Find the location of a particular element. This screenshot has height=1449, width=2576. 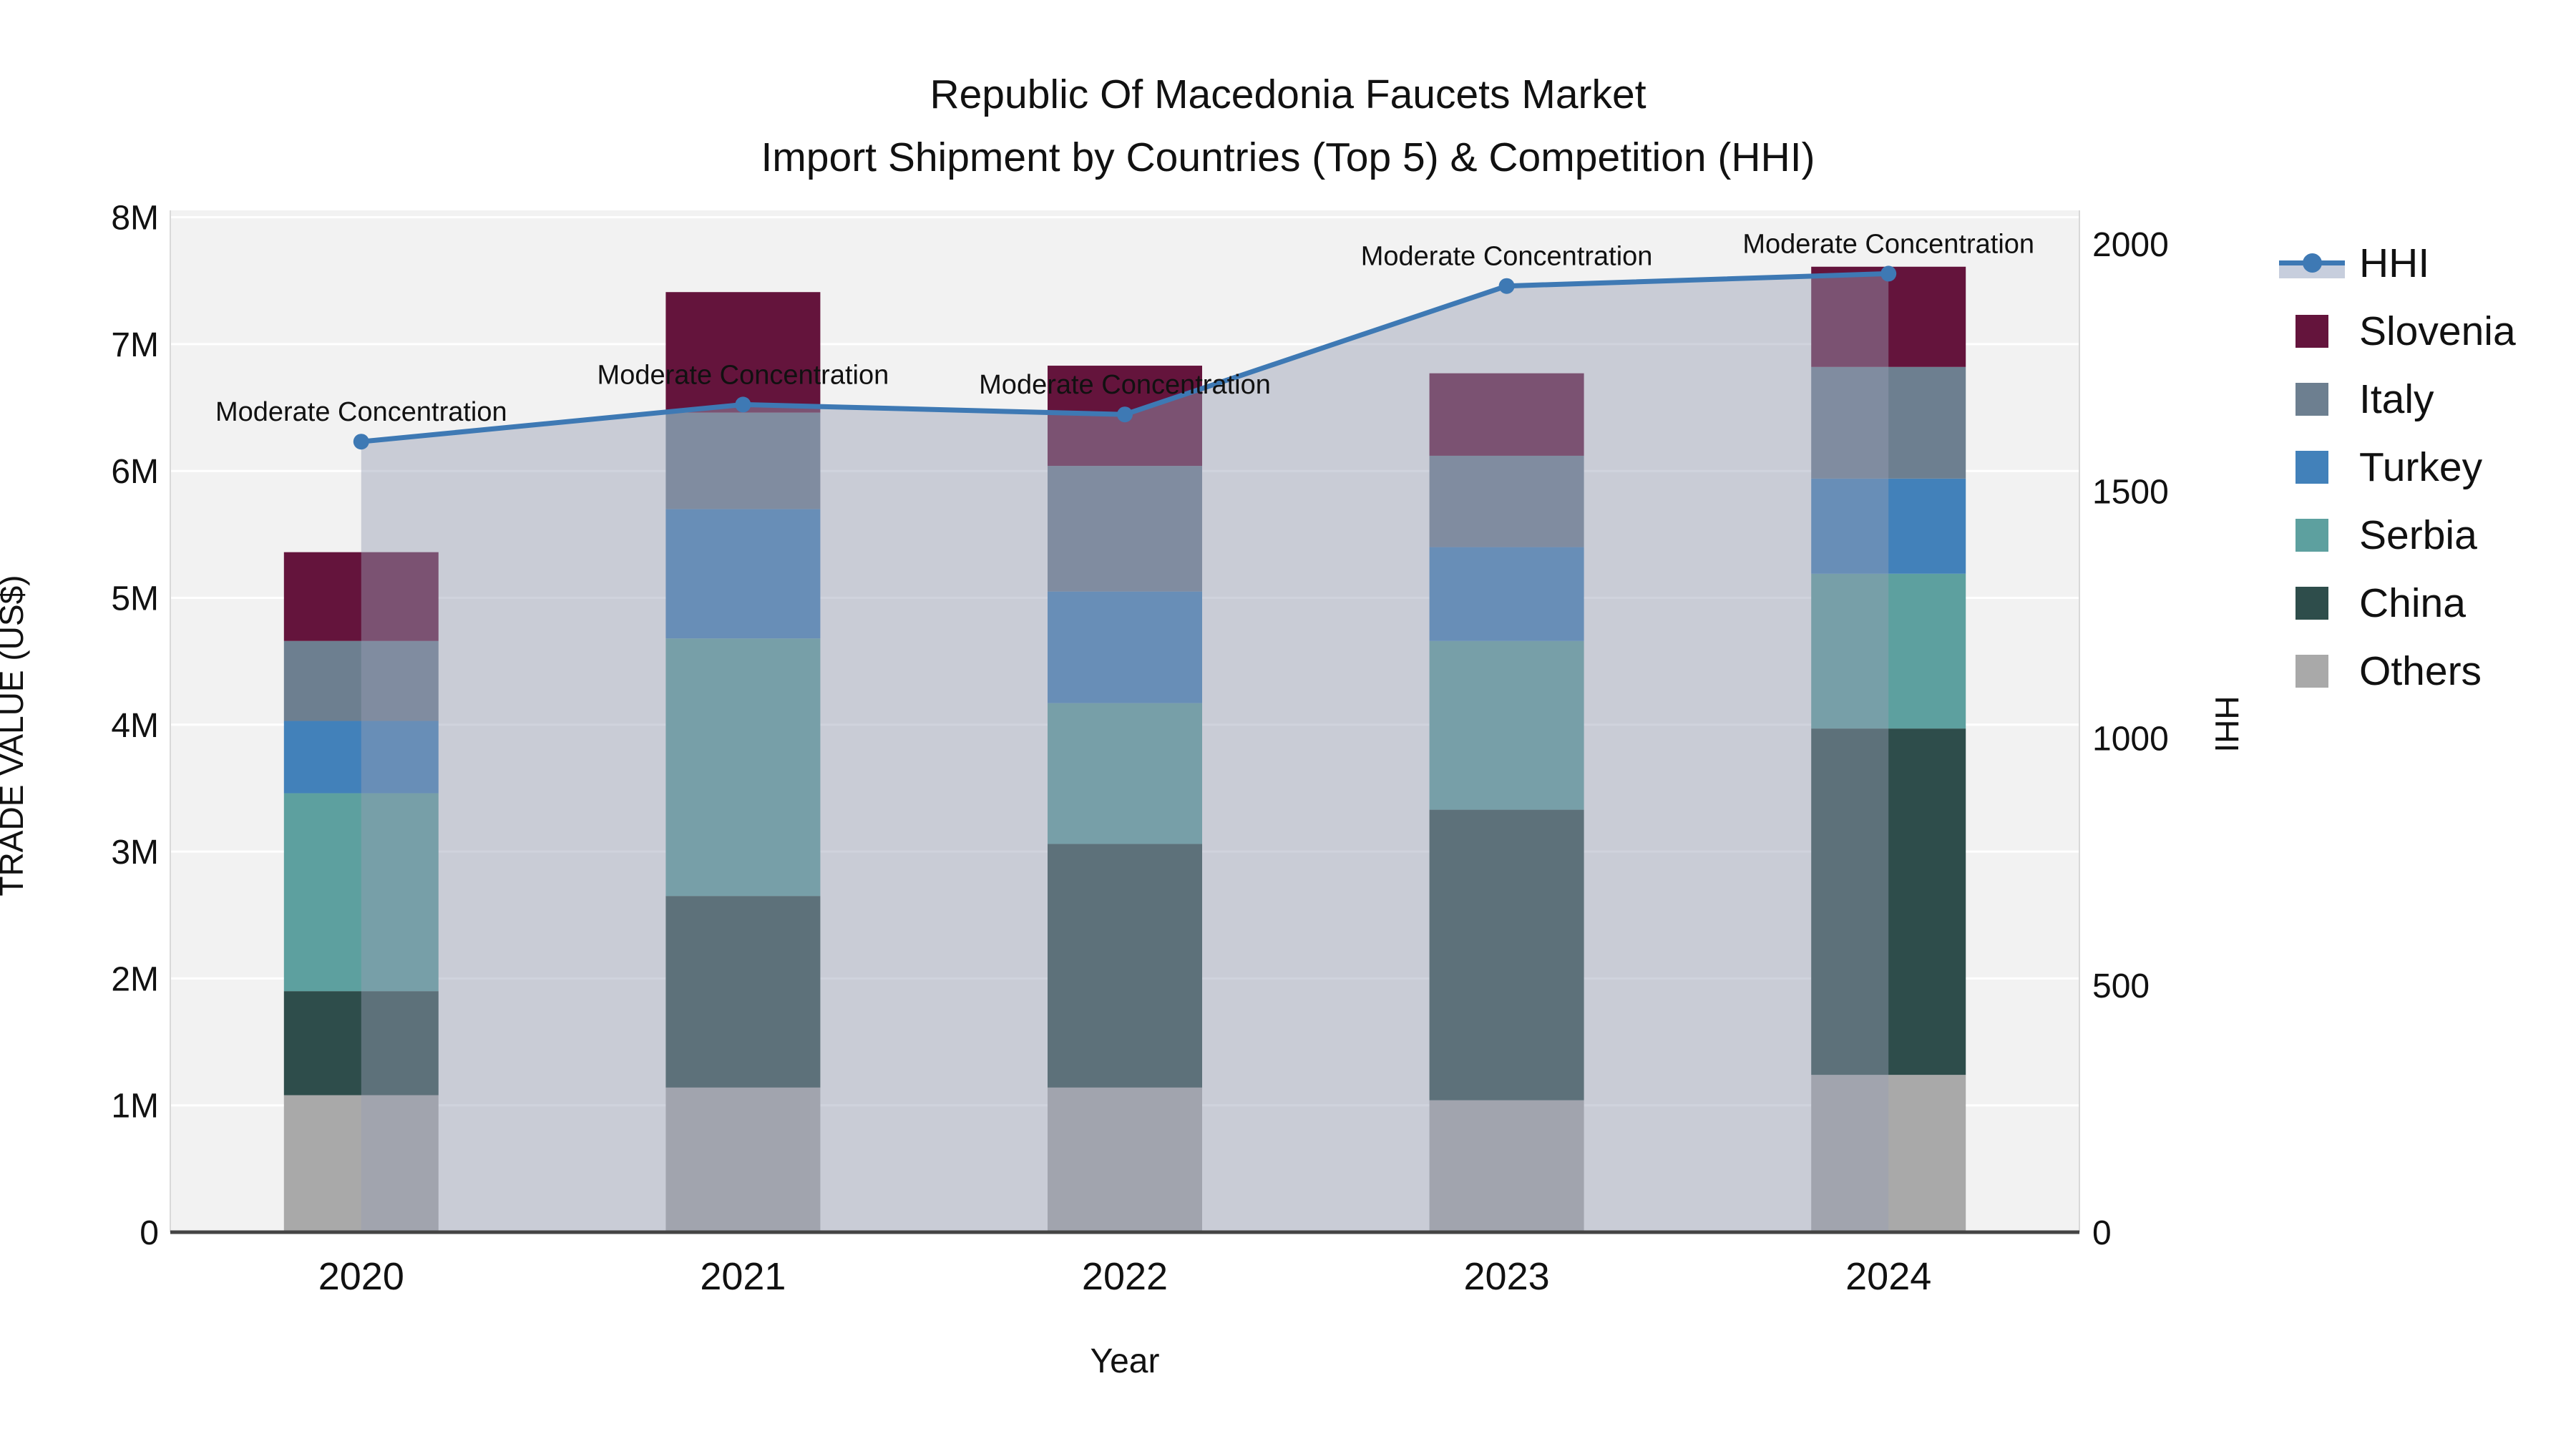

y-right-tick-500: 500 is located at coordinates (2121, 986).